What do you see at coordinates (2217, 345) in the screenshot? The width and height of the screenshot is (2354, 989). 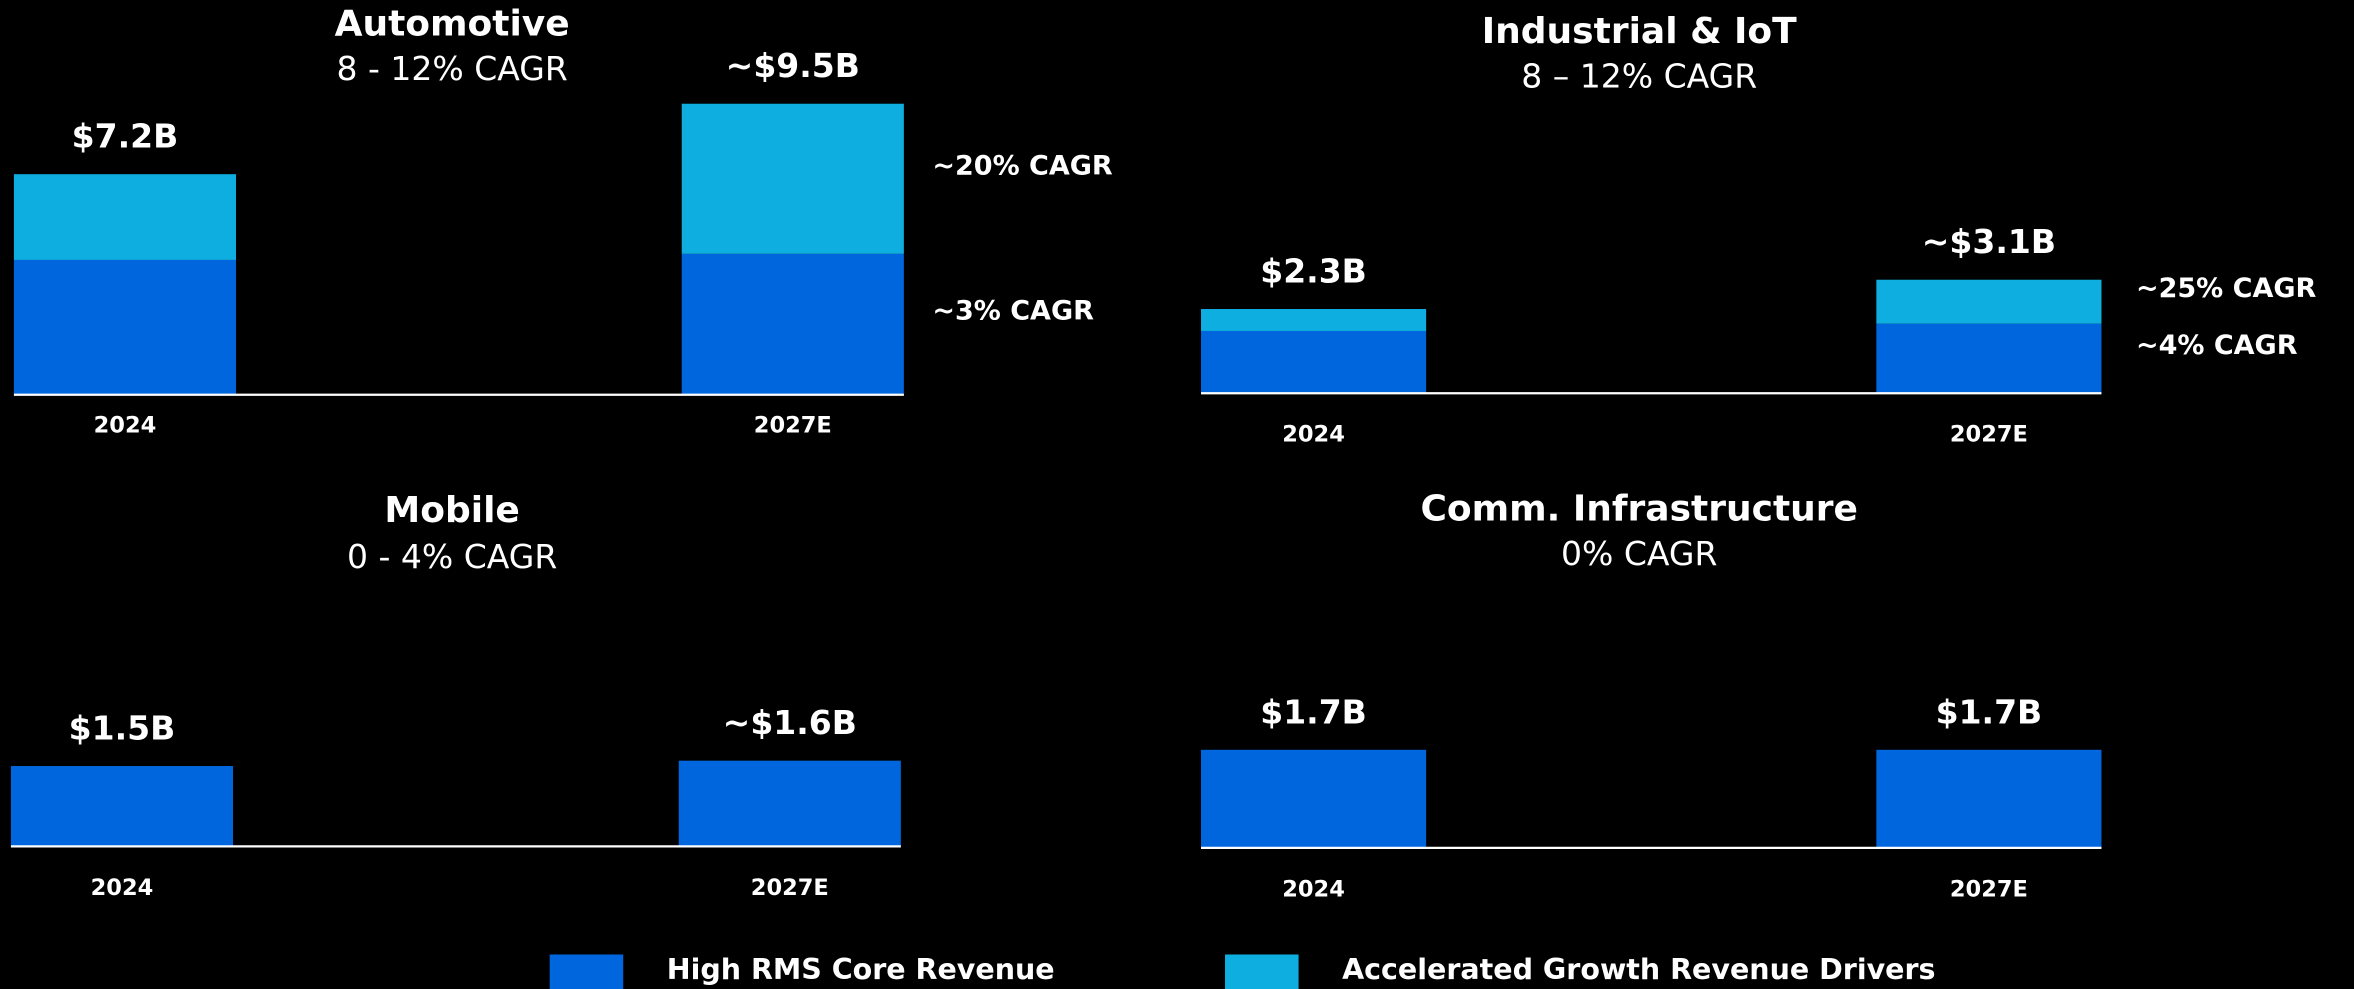 I see `segment-annotation: ~4% CAGR` at bounding box center [2217, 345].